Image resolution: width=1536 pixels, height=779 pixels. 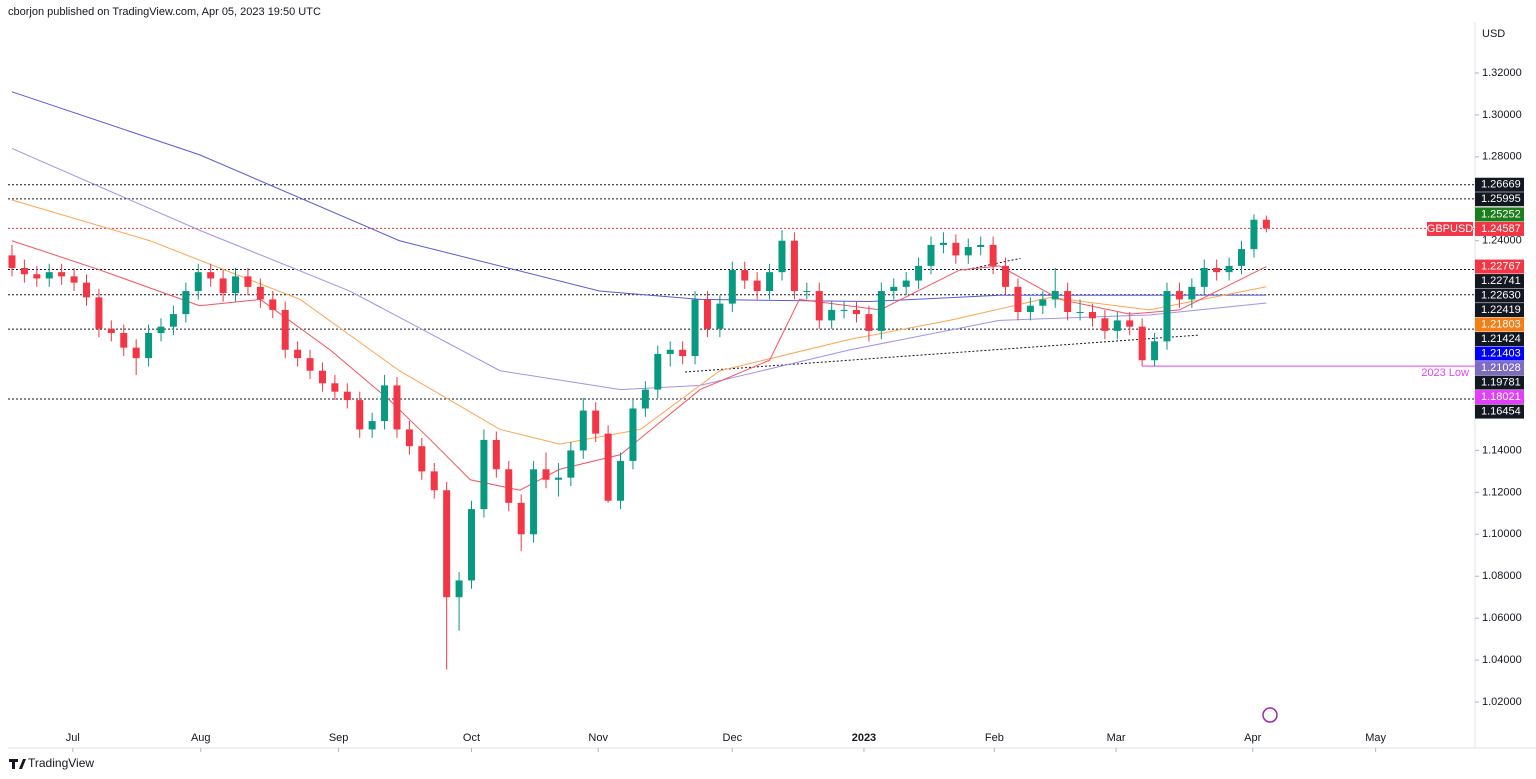 I want to click on x-tick-label: Nov, so click(x=598, y=738).